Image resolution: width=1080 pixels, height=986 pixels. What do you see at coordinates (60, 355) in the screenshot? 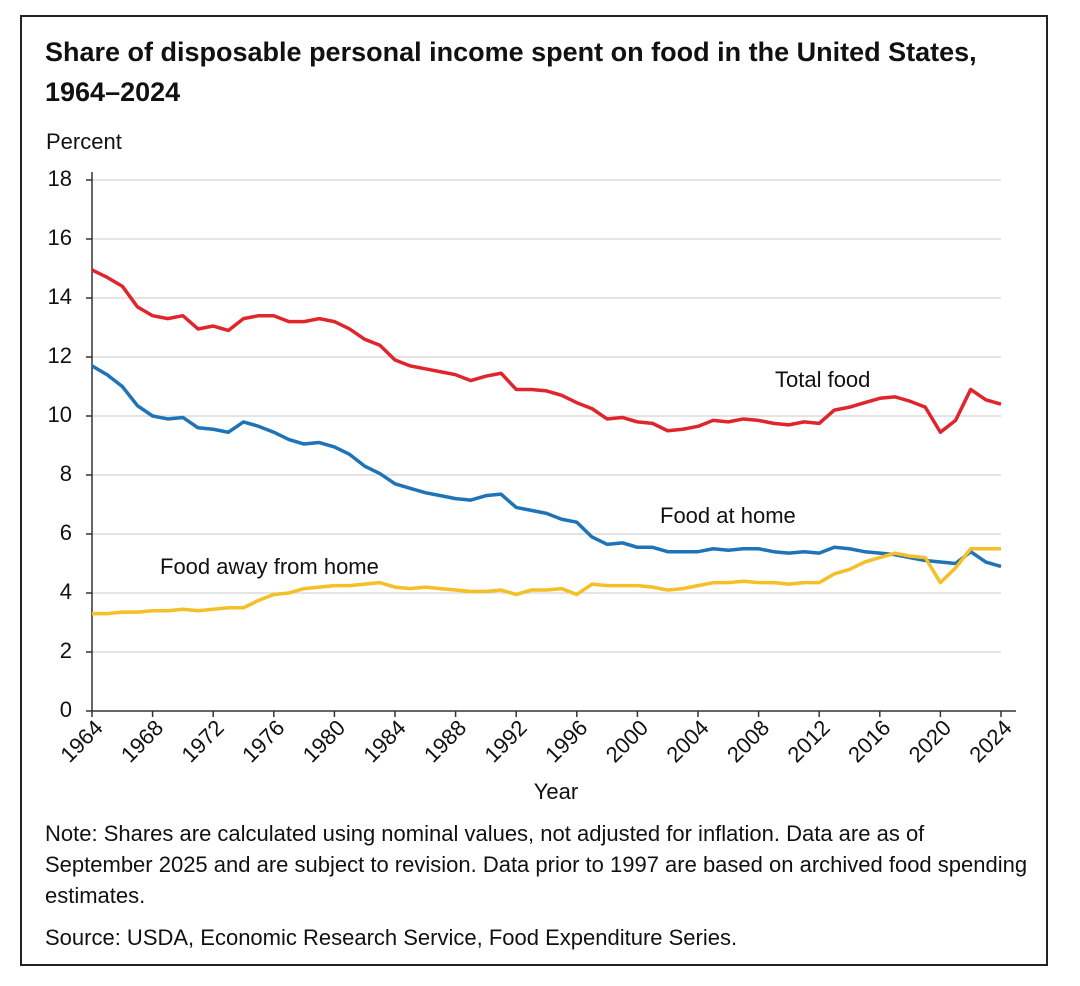
I see `y-tick-label: 12` at bounding box center [60, 355].